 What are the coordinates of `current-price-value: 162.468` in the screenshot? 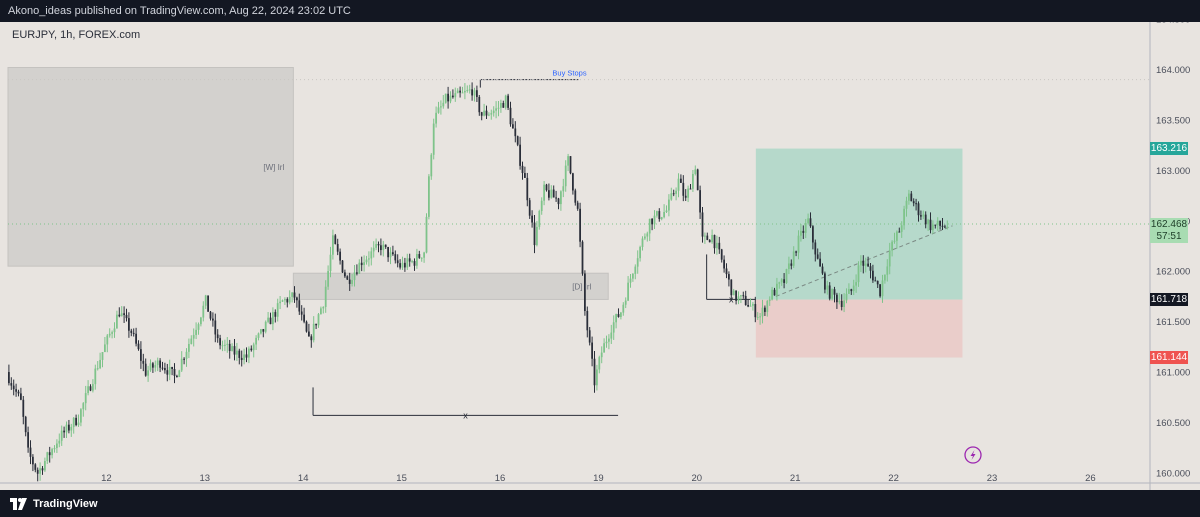 It's located at (1169, 224).